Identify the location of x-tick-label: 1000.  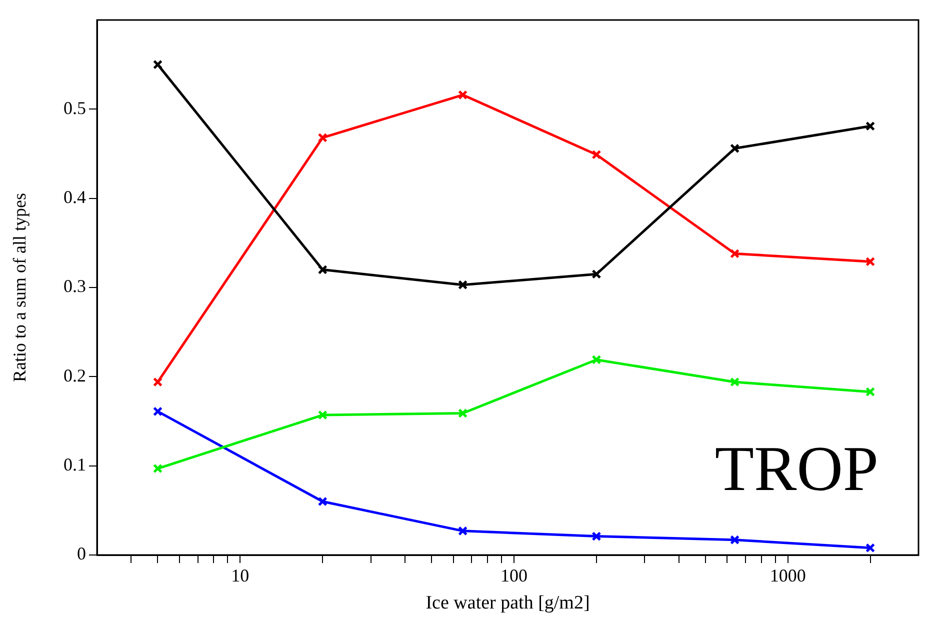
(788, 576).